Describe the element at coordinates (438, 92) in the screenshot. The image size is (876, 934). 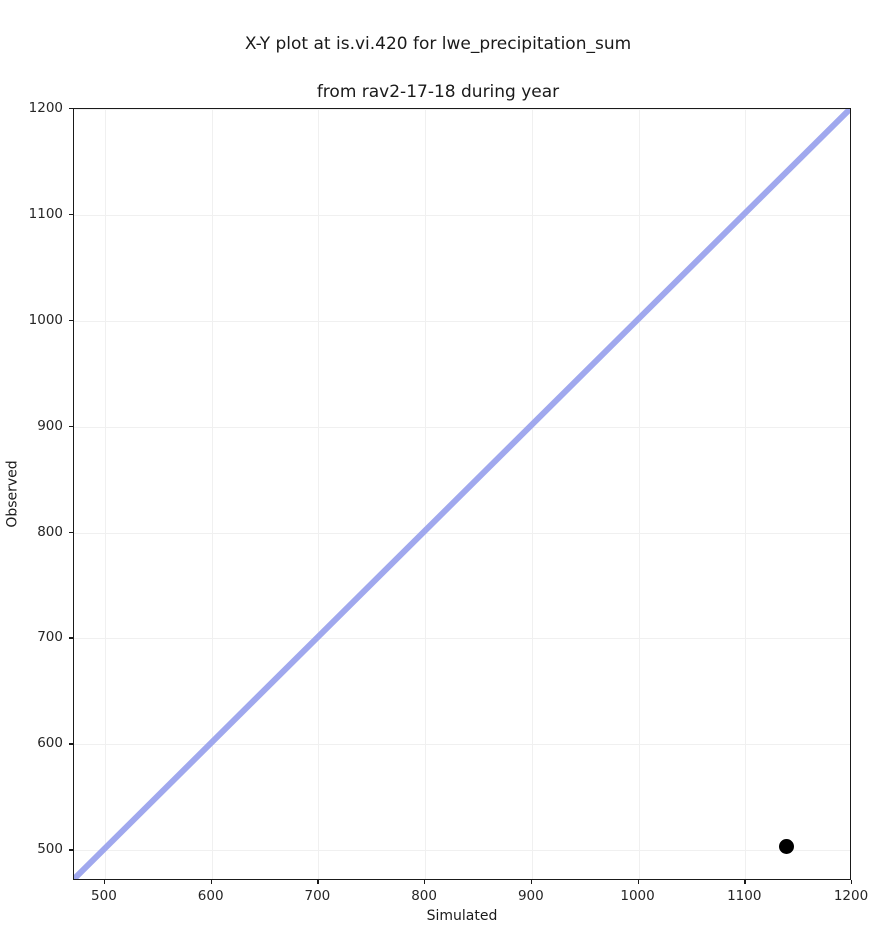
I see `chart-title-line-2: from rav2-17-18 during year` at that location.